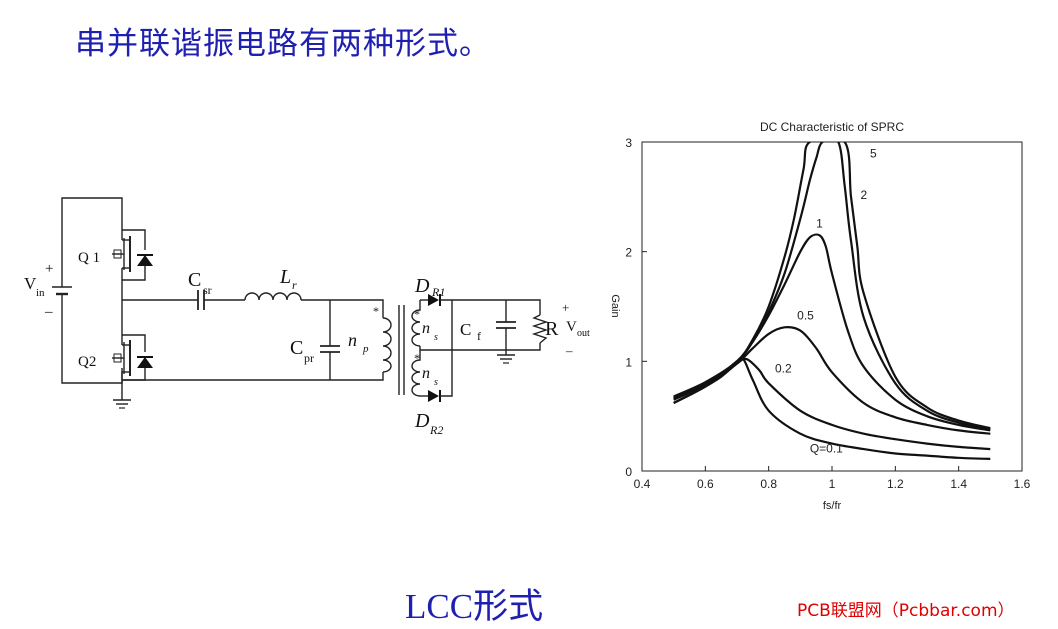  What do you see at coordinates (628, 472) in the screenshot?
I see `y-tick-label: 0` at bounding box center [628, 472].